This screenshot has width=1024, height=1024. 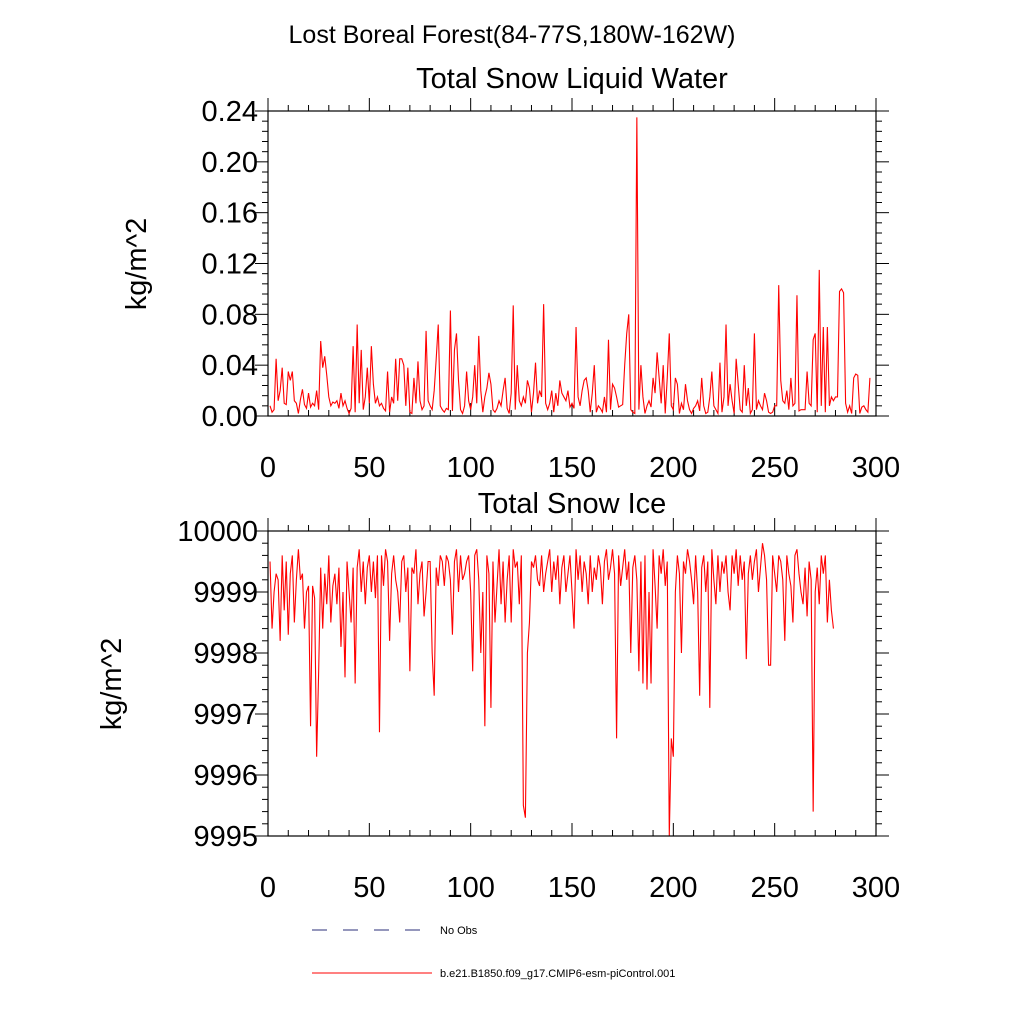 I want to click on y-tick-label: 0.24, so click(x=230, y=112).